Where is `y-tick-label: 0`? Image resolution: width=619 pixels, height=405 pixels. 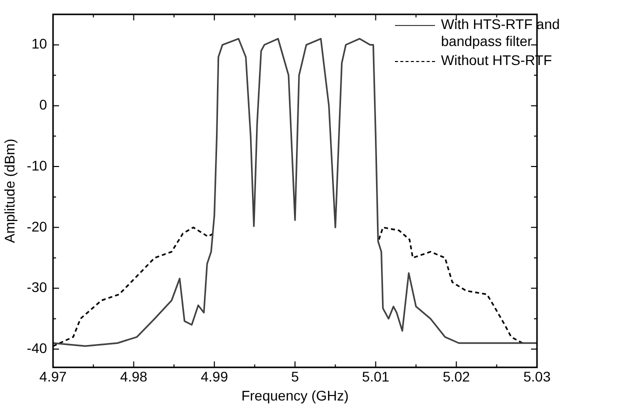 y-tick-label: 0 is located at coordinates (43, 104).